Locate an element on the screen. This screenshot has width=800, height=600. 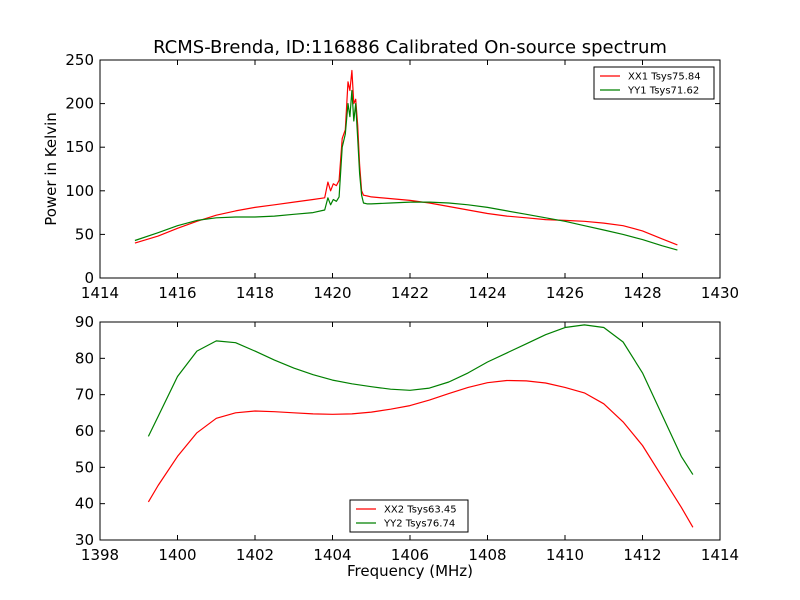
x-tick-label: 1406 is located at coordinates (410, 555).